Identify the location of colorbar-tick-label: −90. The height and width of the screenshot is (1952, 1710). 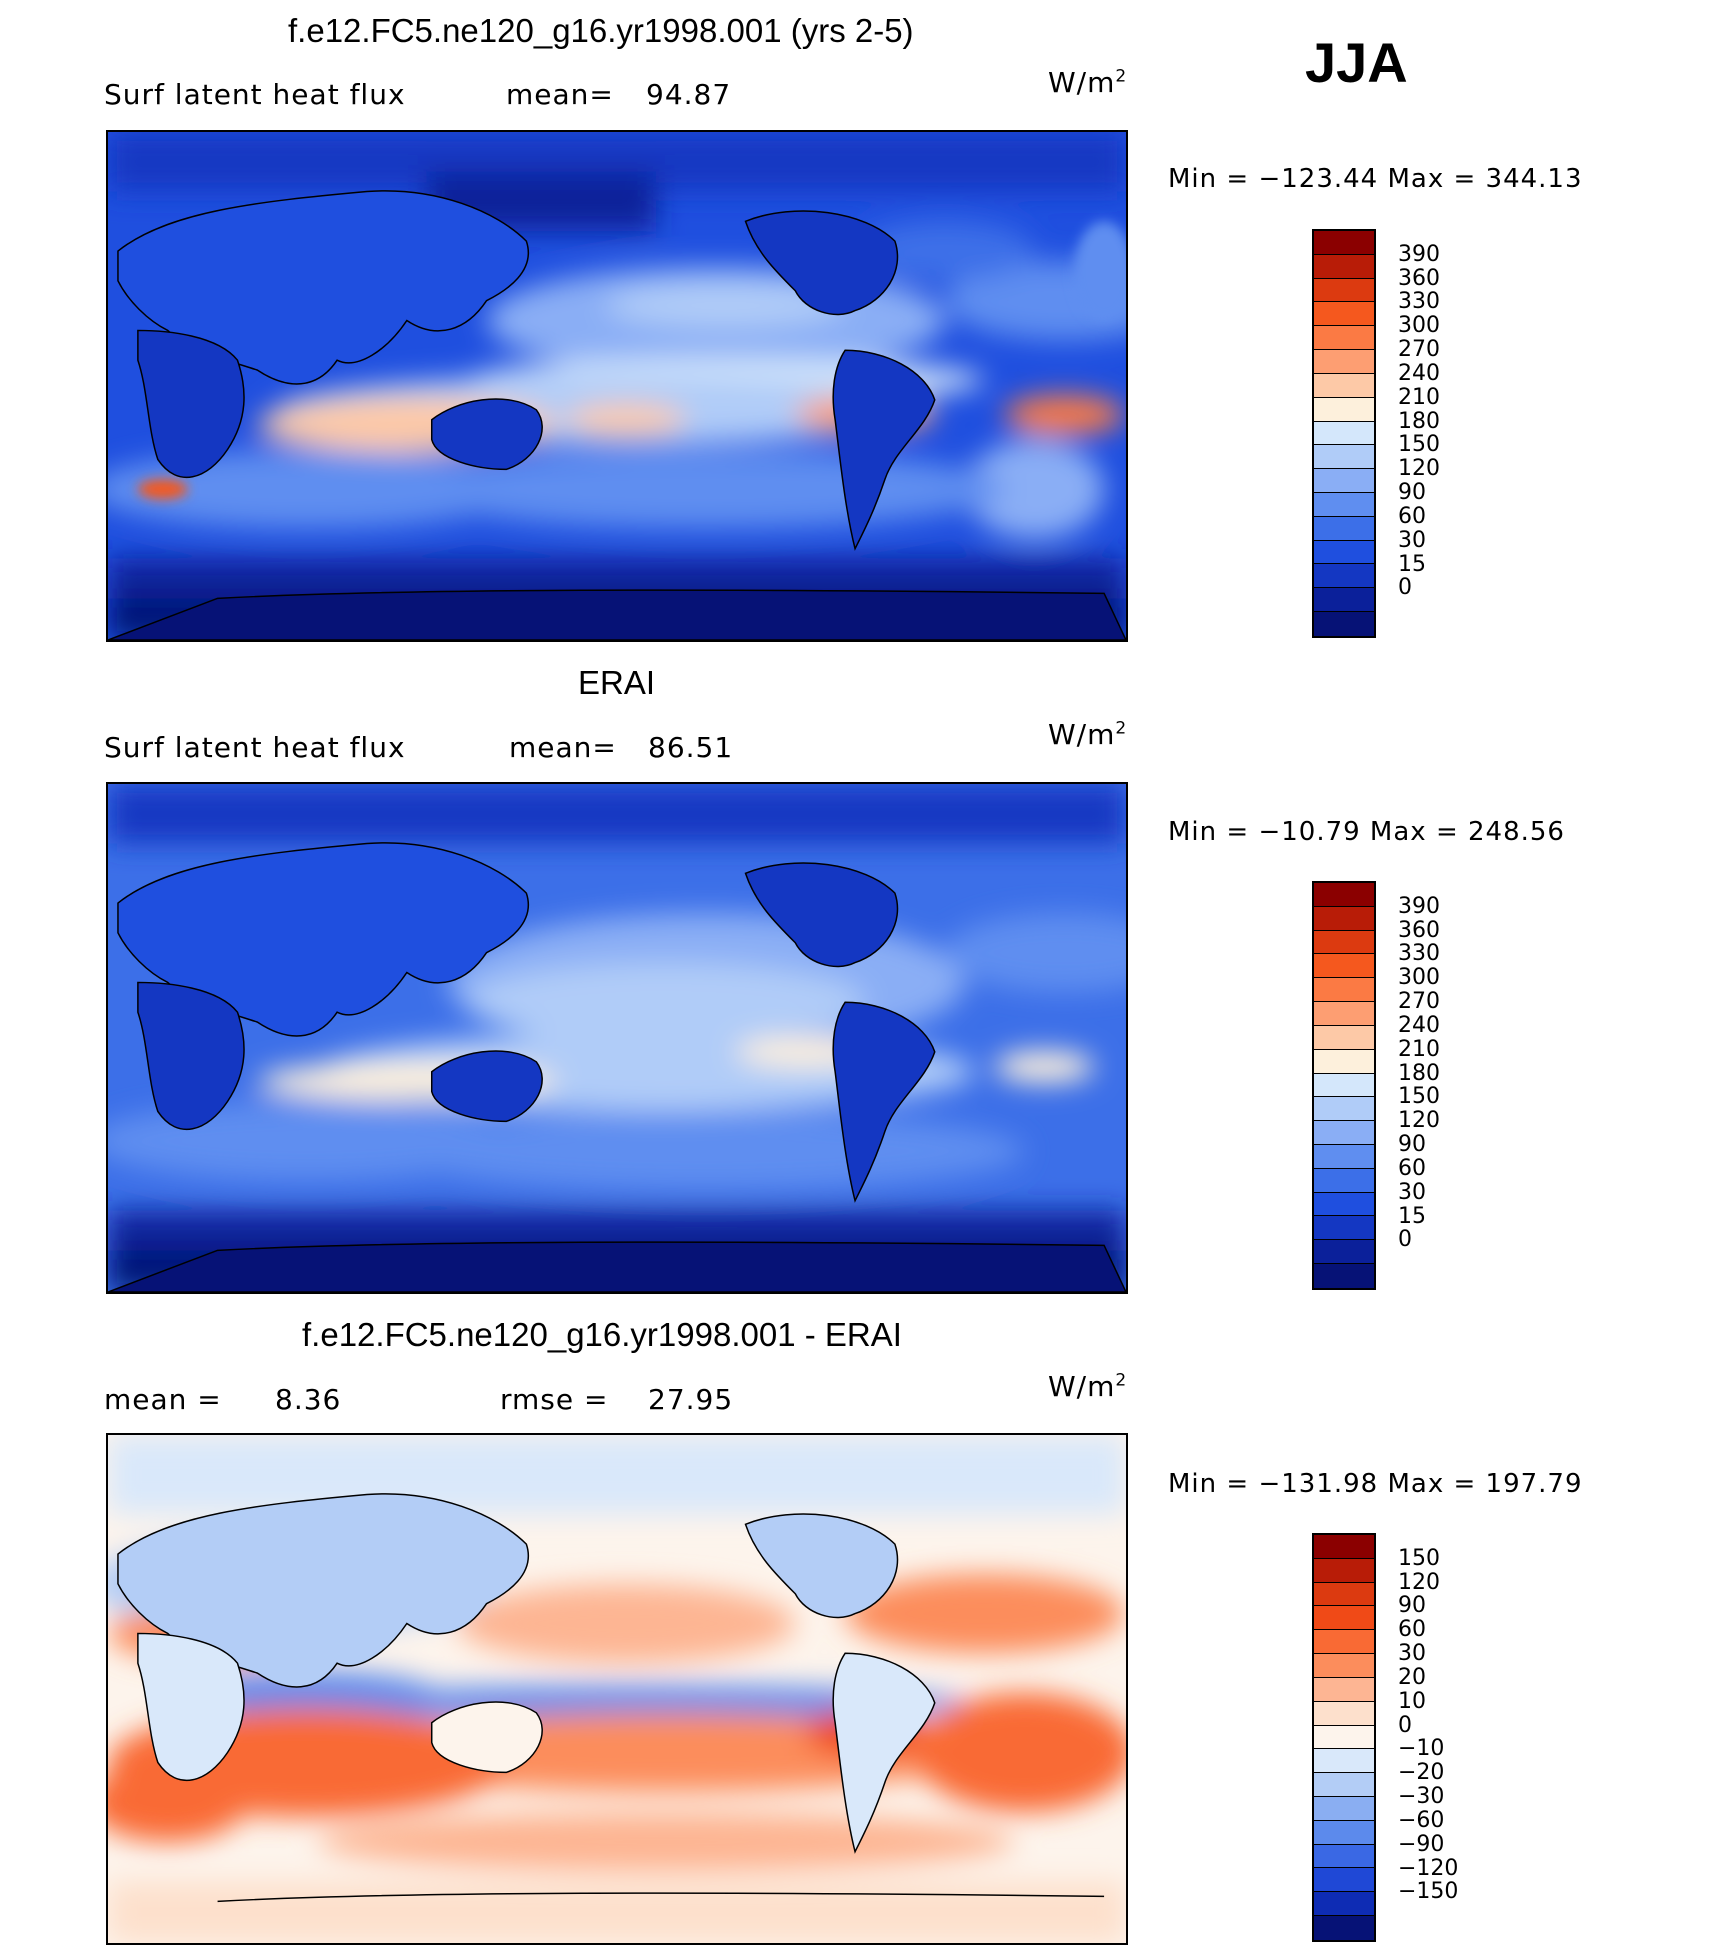
(1421, 1844).